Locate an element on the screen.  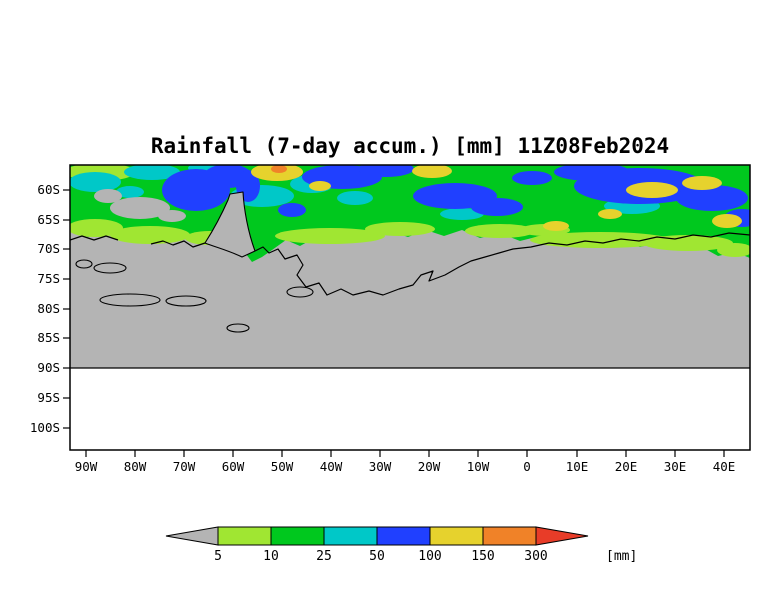
colorbar-arrow-below is located at coordinates (192, 536).